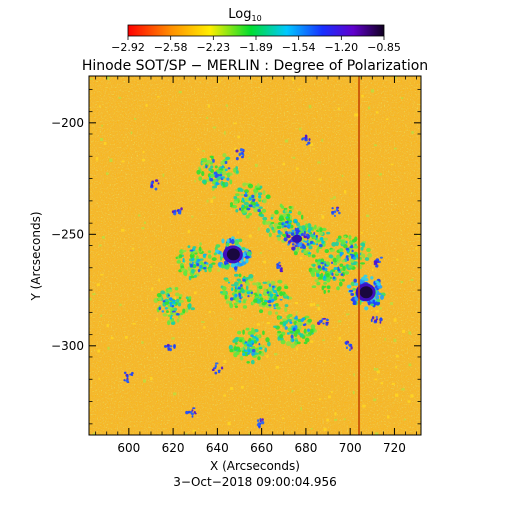 Image resolution: width=511 pixels, height=516 pixels. Describe the element at coordinates (36, 256) in the screenshot. I see `y-axis-label: Y (Arcseconds)` at that location.